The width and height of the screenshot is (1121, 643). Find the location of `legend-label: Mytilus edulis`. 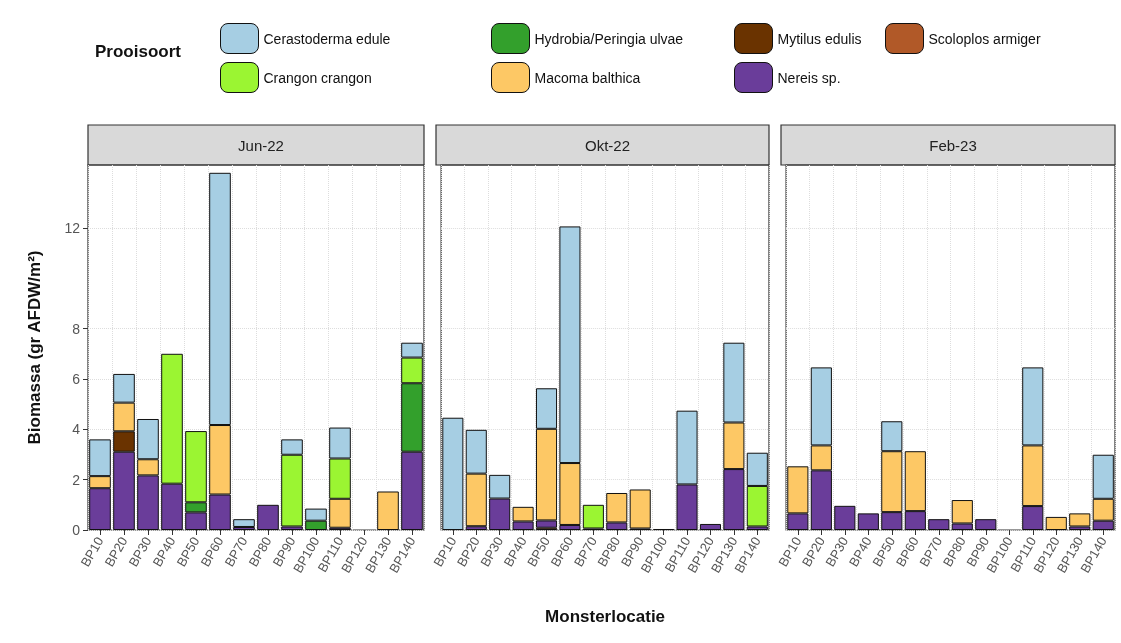

legend-label: Mytilus edulis is located at coordinates (819, 38).